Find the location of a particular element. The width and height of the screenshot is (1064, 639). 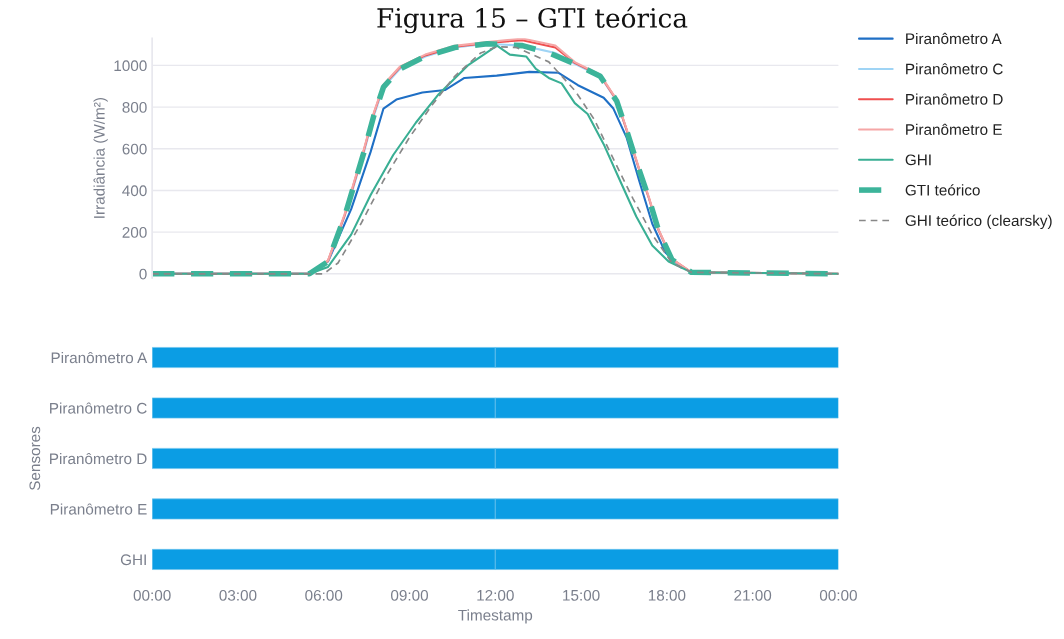

x-tick-label: 12:00 is located at coordinates (495, 595).